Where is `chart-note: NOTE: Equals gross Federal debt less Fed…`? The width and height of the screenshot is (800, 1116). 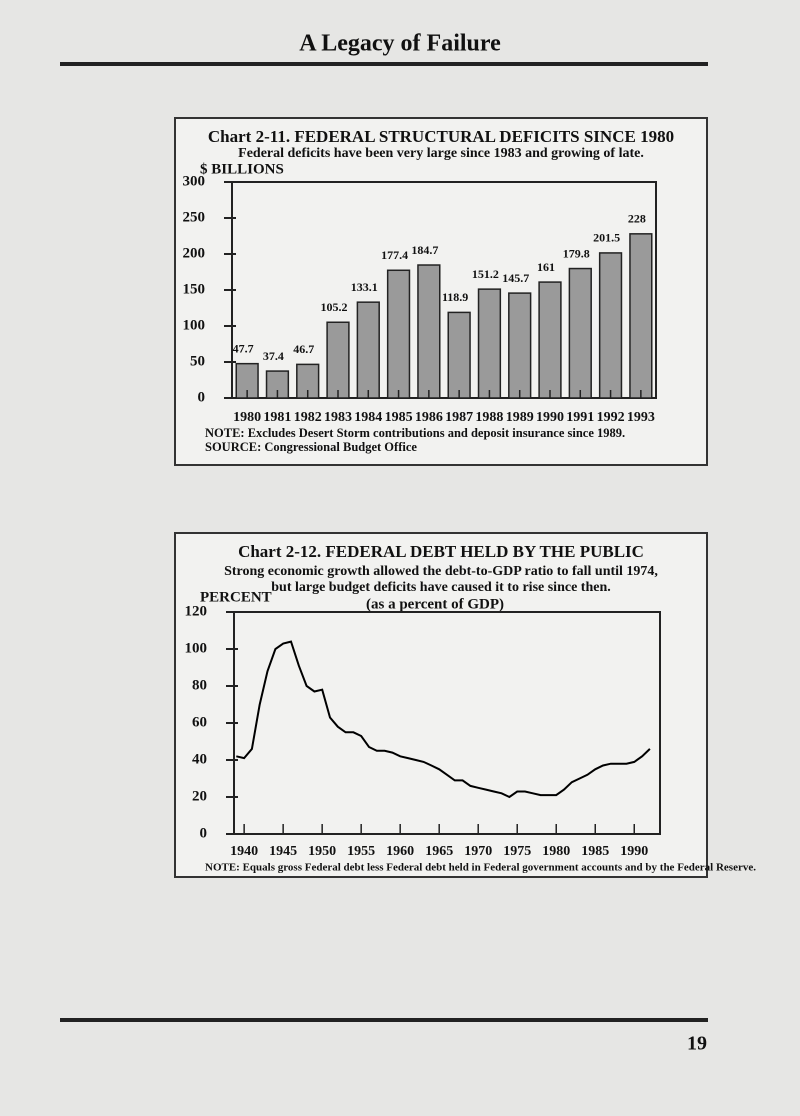
chart-note: NOTE: Equals gross Federal debt less Fed… is located at coordinates (480, 868).